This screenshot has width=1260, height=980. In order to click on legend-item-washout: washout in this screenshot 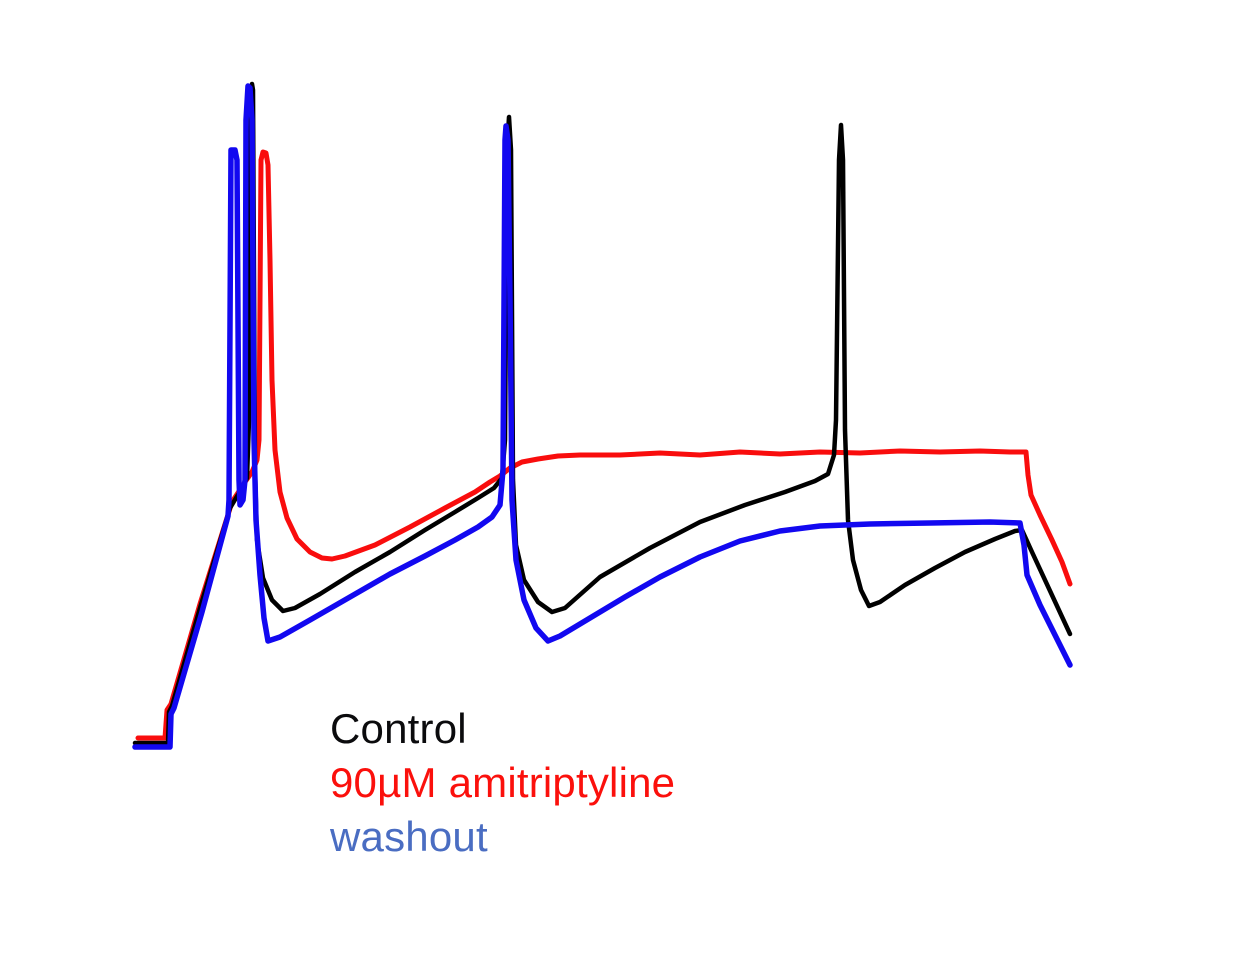, I will do `click(409, 836)`.